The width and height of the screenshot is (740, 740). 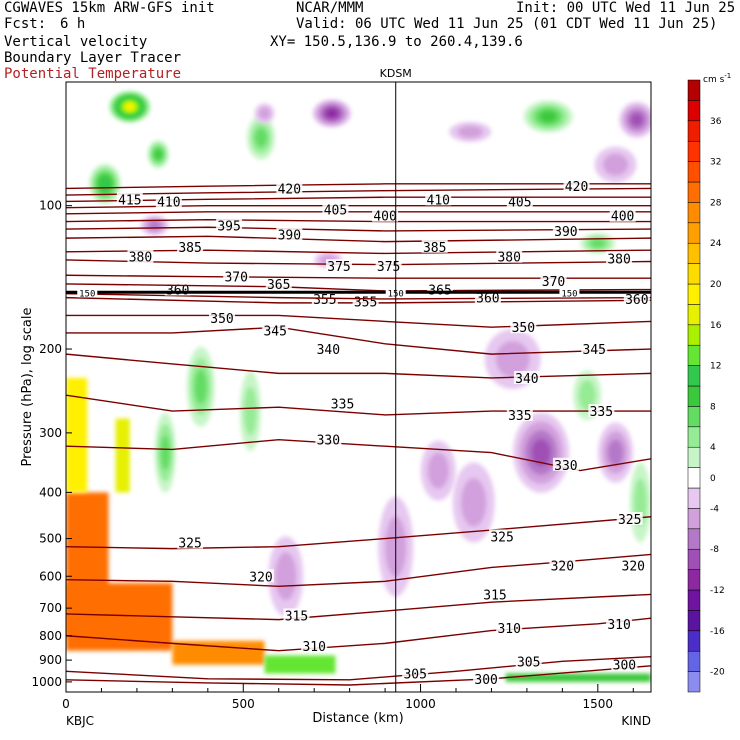 I want to click on kdsm-marker-label: KDSM, so click(x=396, y=73).